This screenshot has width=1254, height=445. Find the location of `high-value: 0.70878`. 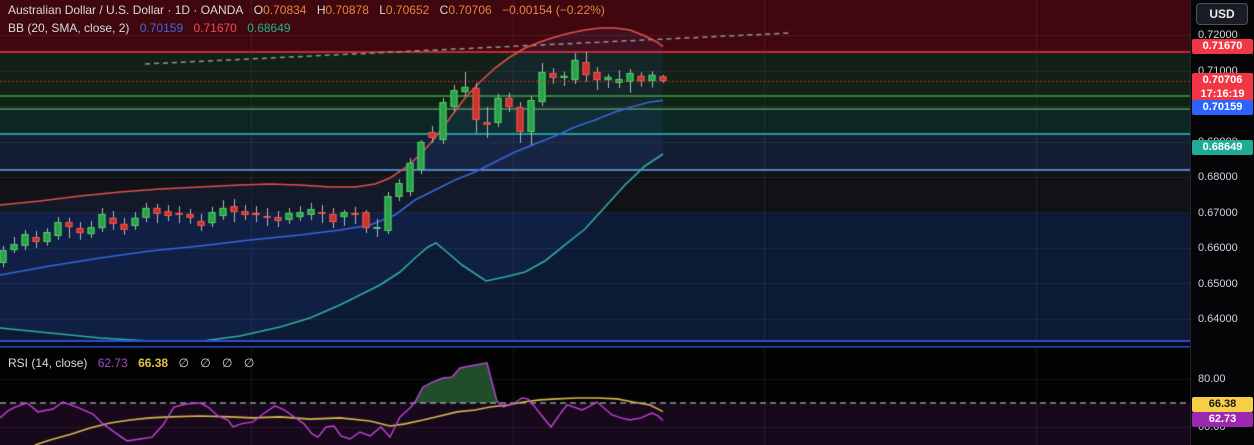

high-value: 0.70878 is located at coordinates (347, 10).